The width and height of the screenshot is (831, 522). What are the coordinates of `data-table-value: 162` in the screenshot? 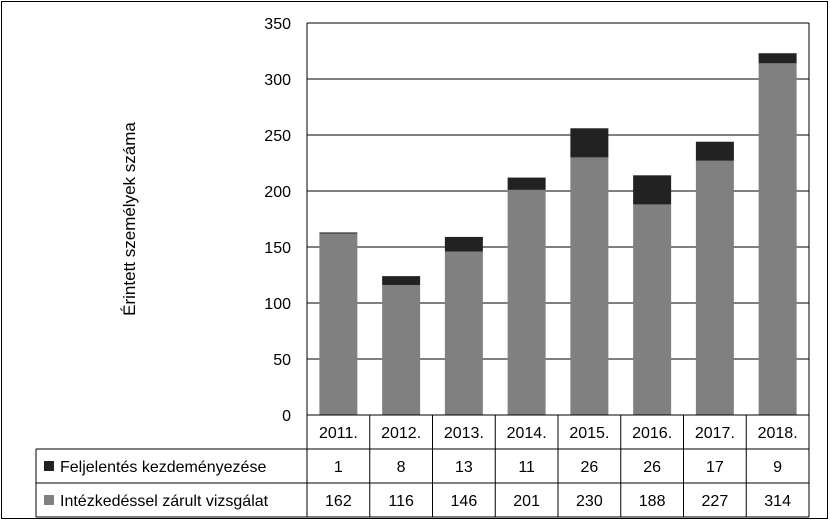 It's located at (338, 501).